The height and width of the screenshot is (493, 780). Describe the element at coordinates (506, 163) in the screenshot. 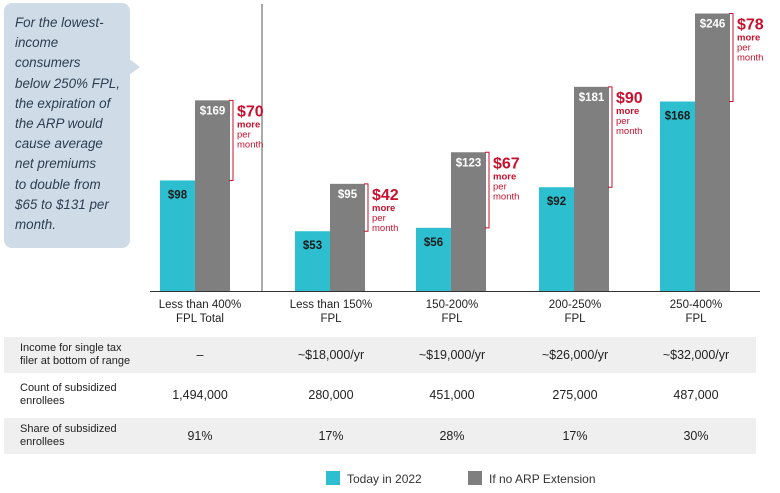

I see `difference-amount-2: $67` at that location.